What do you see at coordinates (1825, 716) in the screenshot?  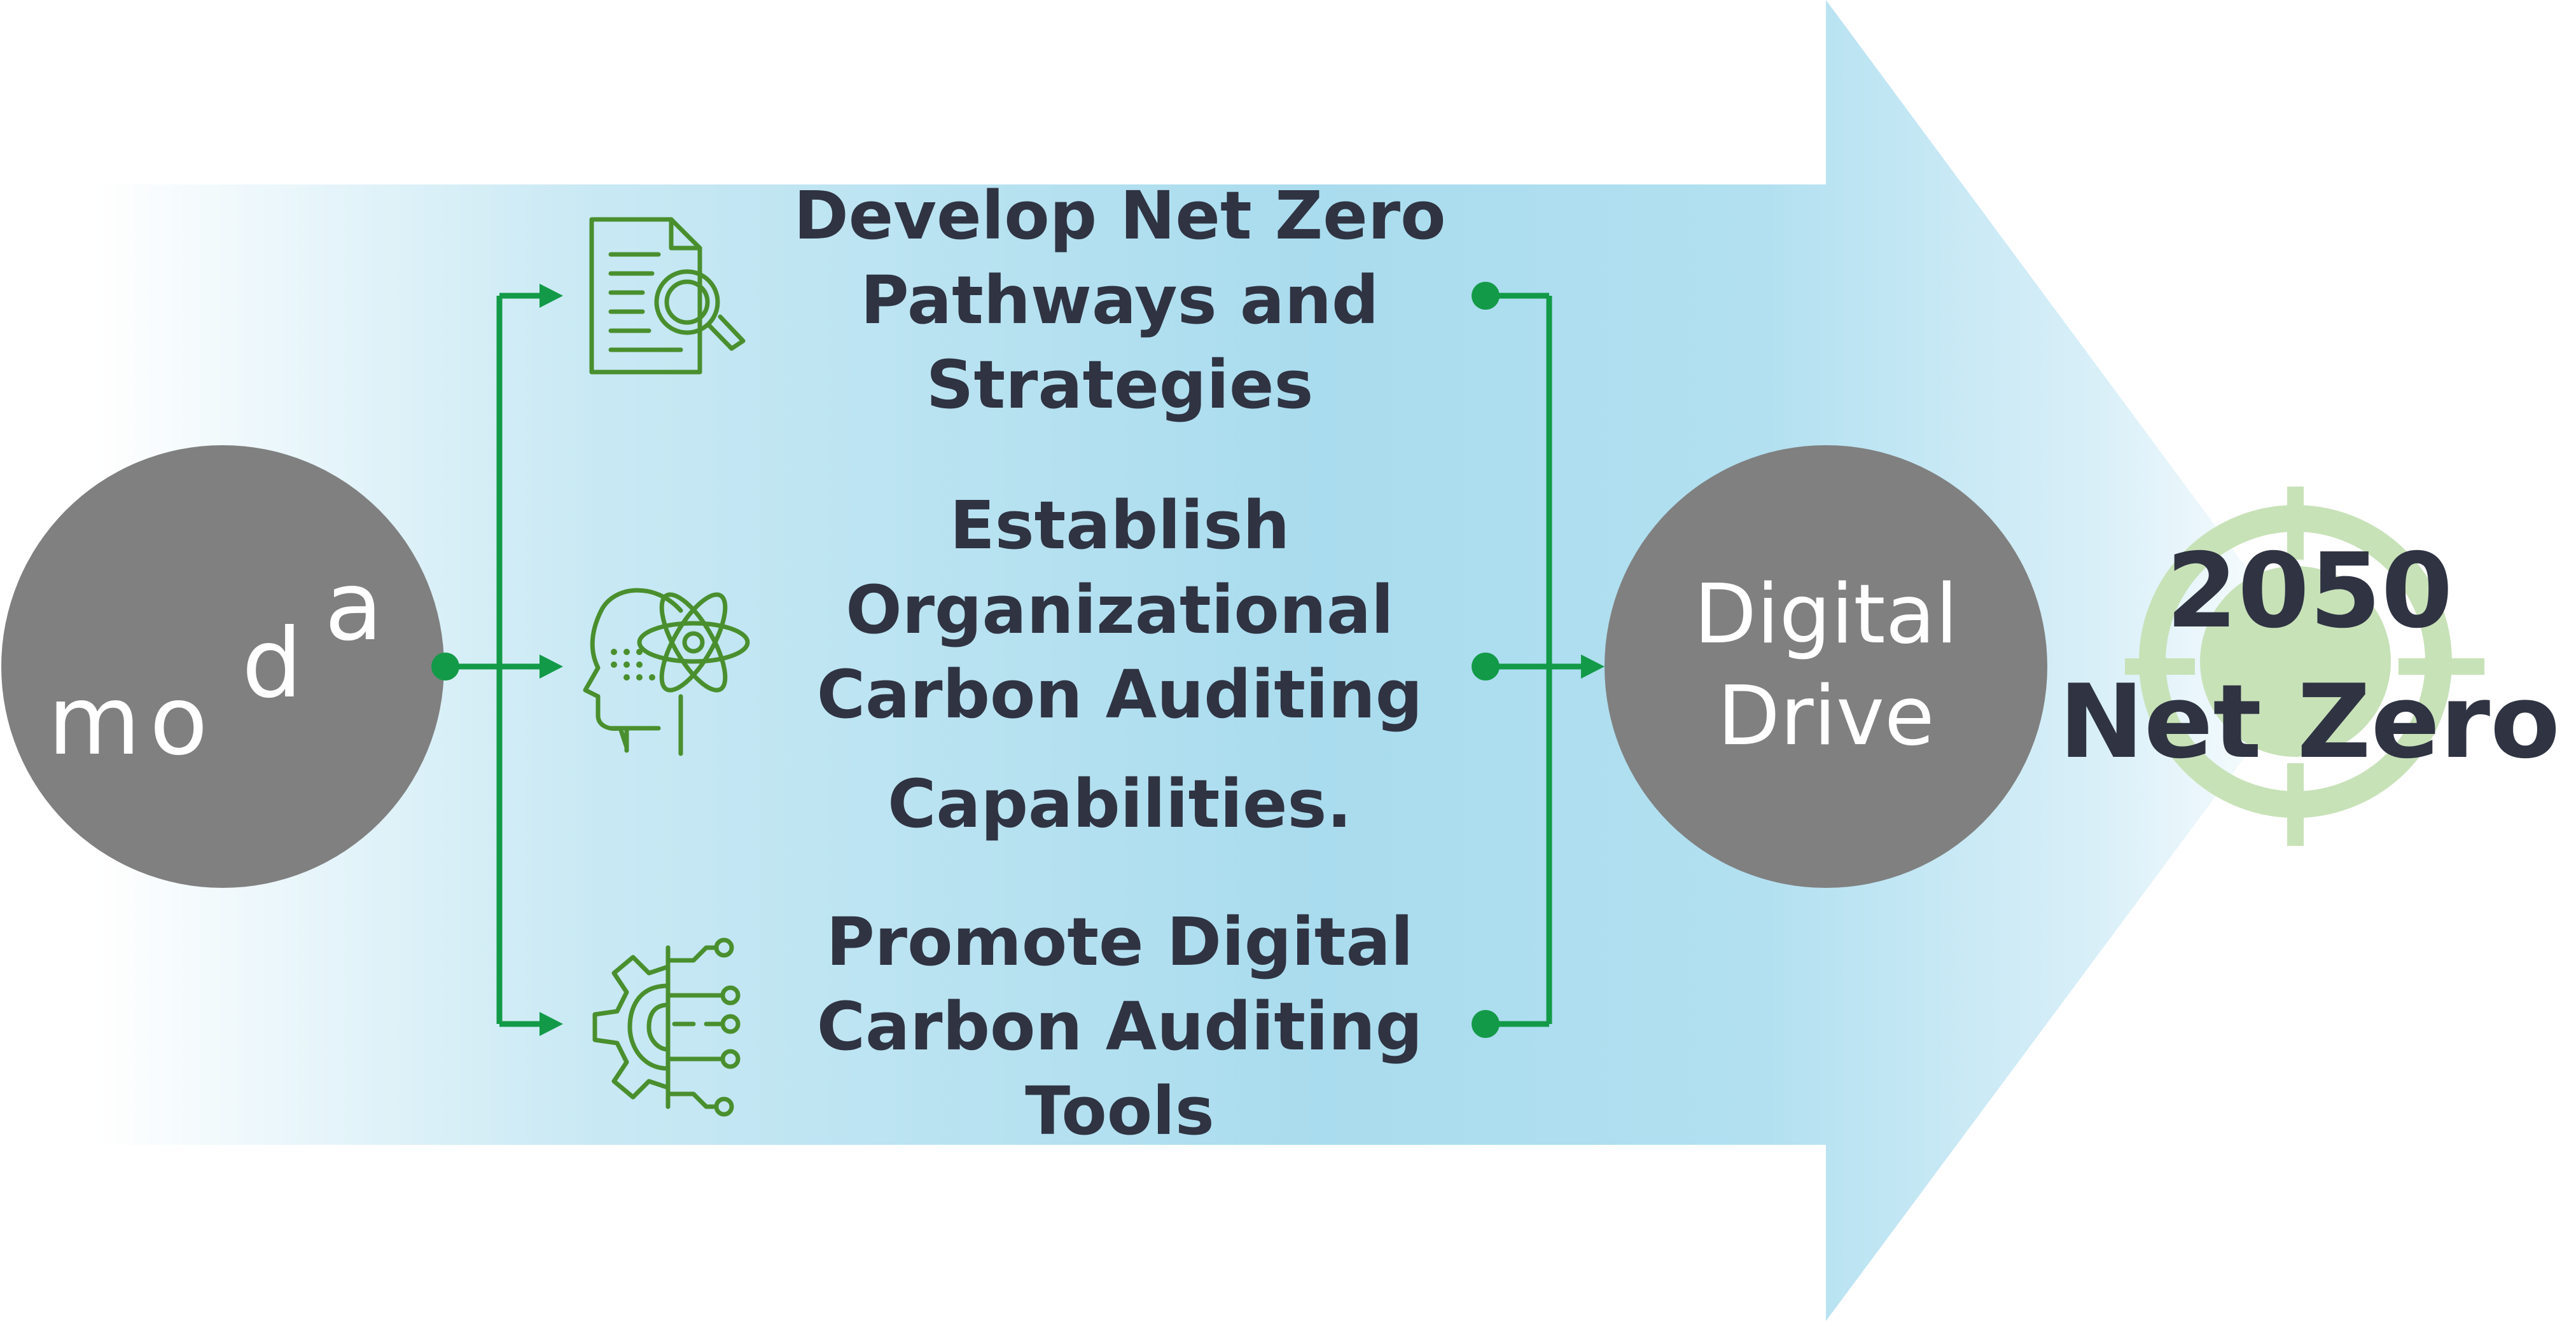 I see `hub-line-2: Drive` at bounding box center [1825, 716].